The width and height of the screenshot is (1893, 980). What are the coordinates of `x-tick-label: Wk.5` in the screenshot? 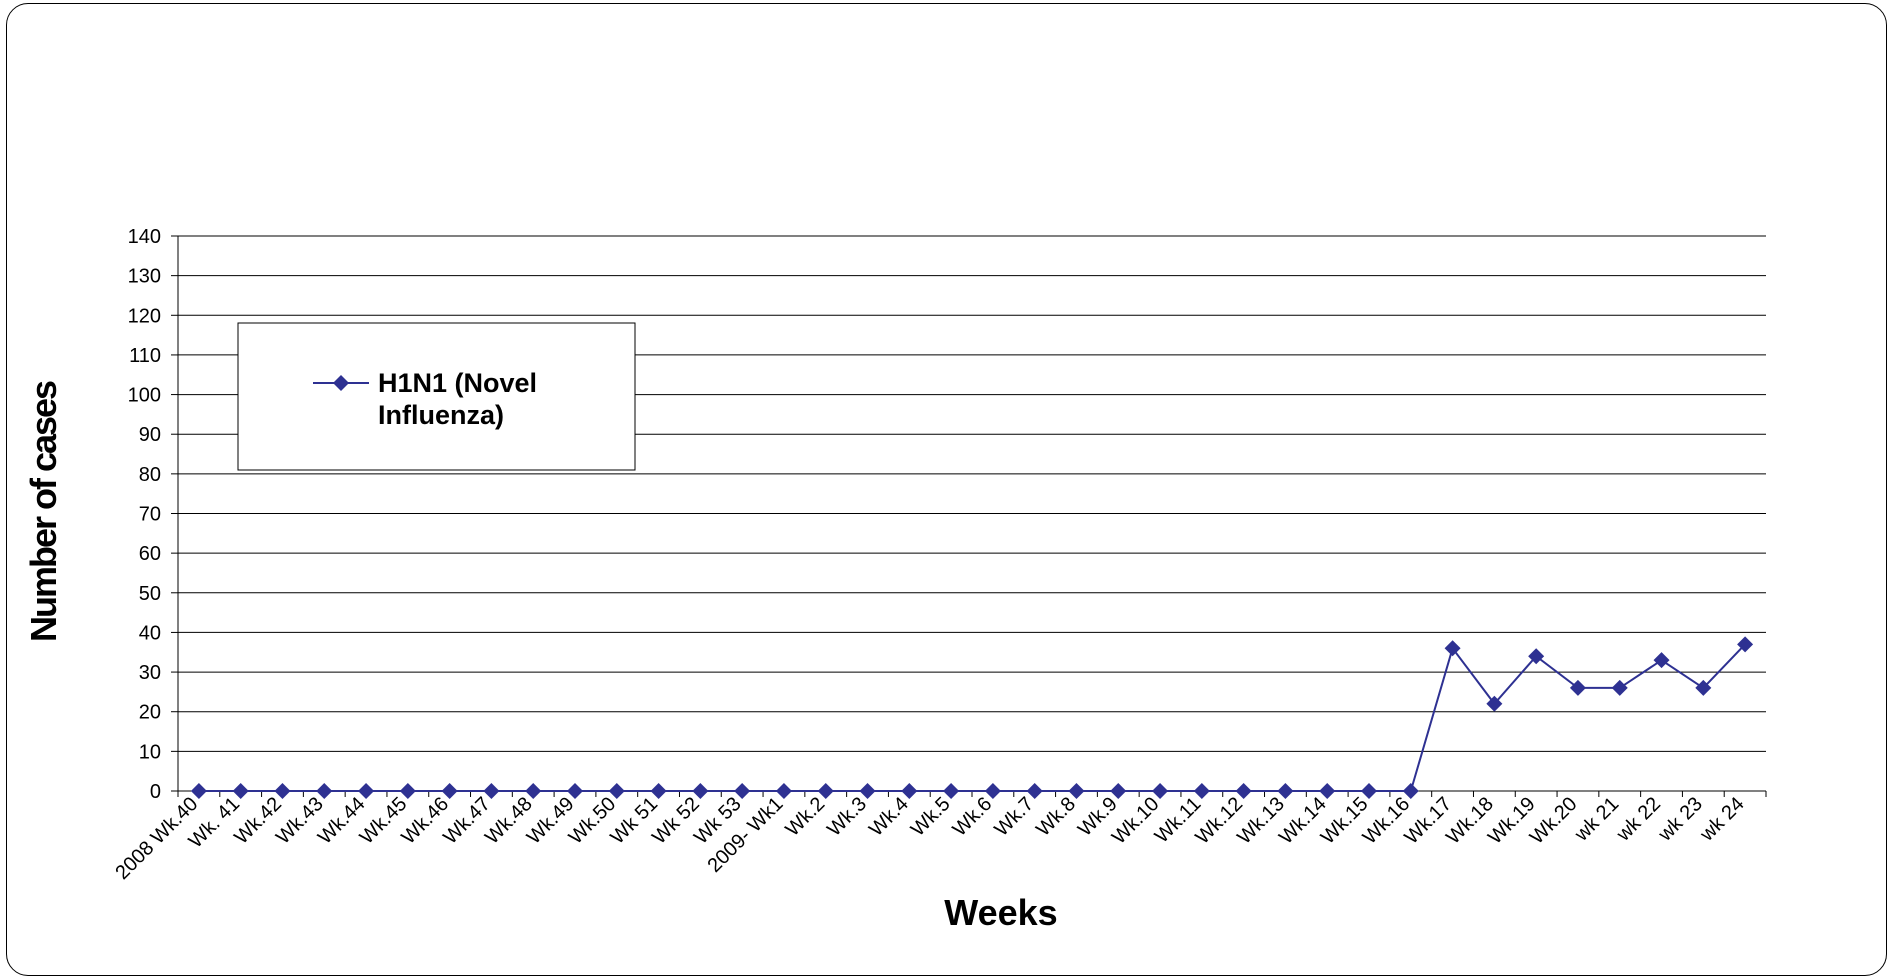 It's located at (931, 817).